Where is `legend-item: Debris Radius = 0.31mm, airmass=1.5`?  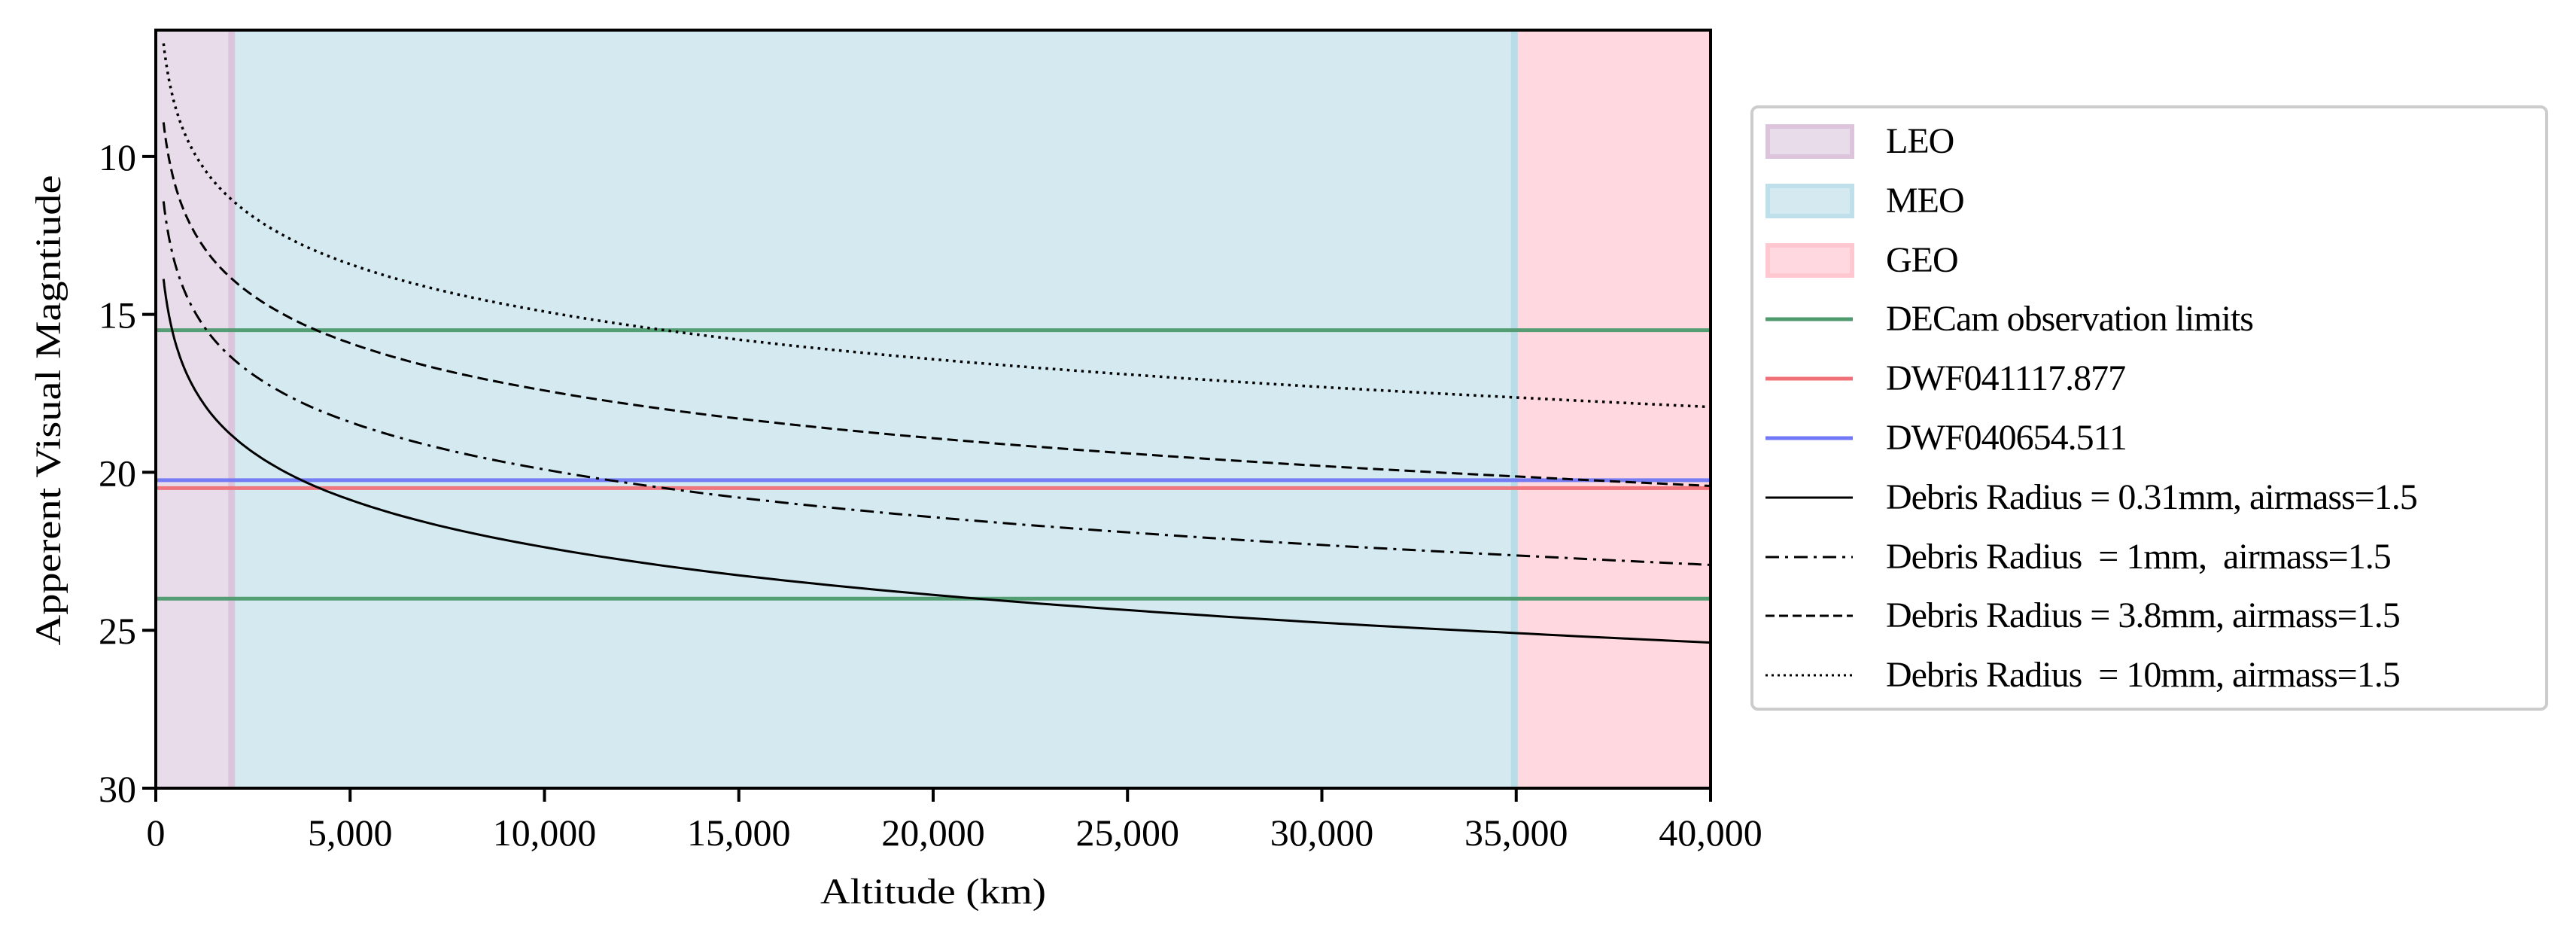
legend-item: Debris Radius = 0.31mm, airmass=1.5 is located at coordinates (2091, 498).